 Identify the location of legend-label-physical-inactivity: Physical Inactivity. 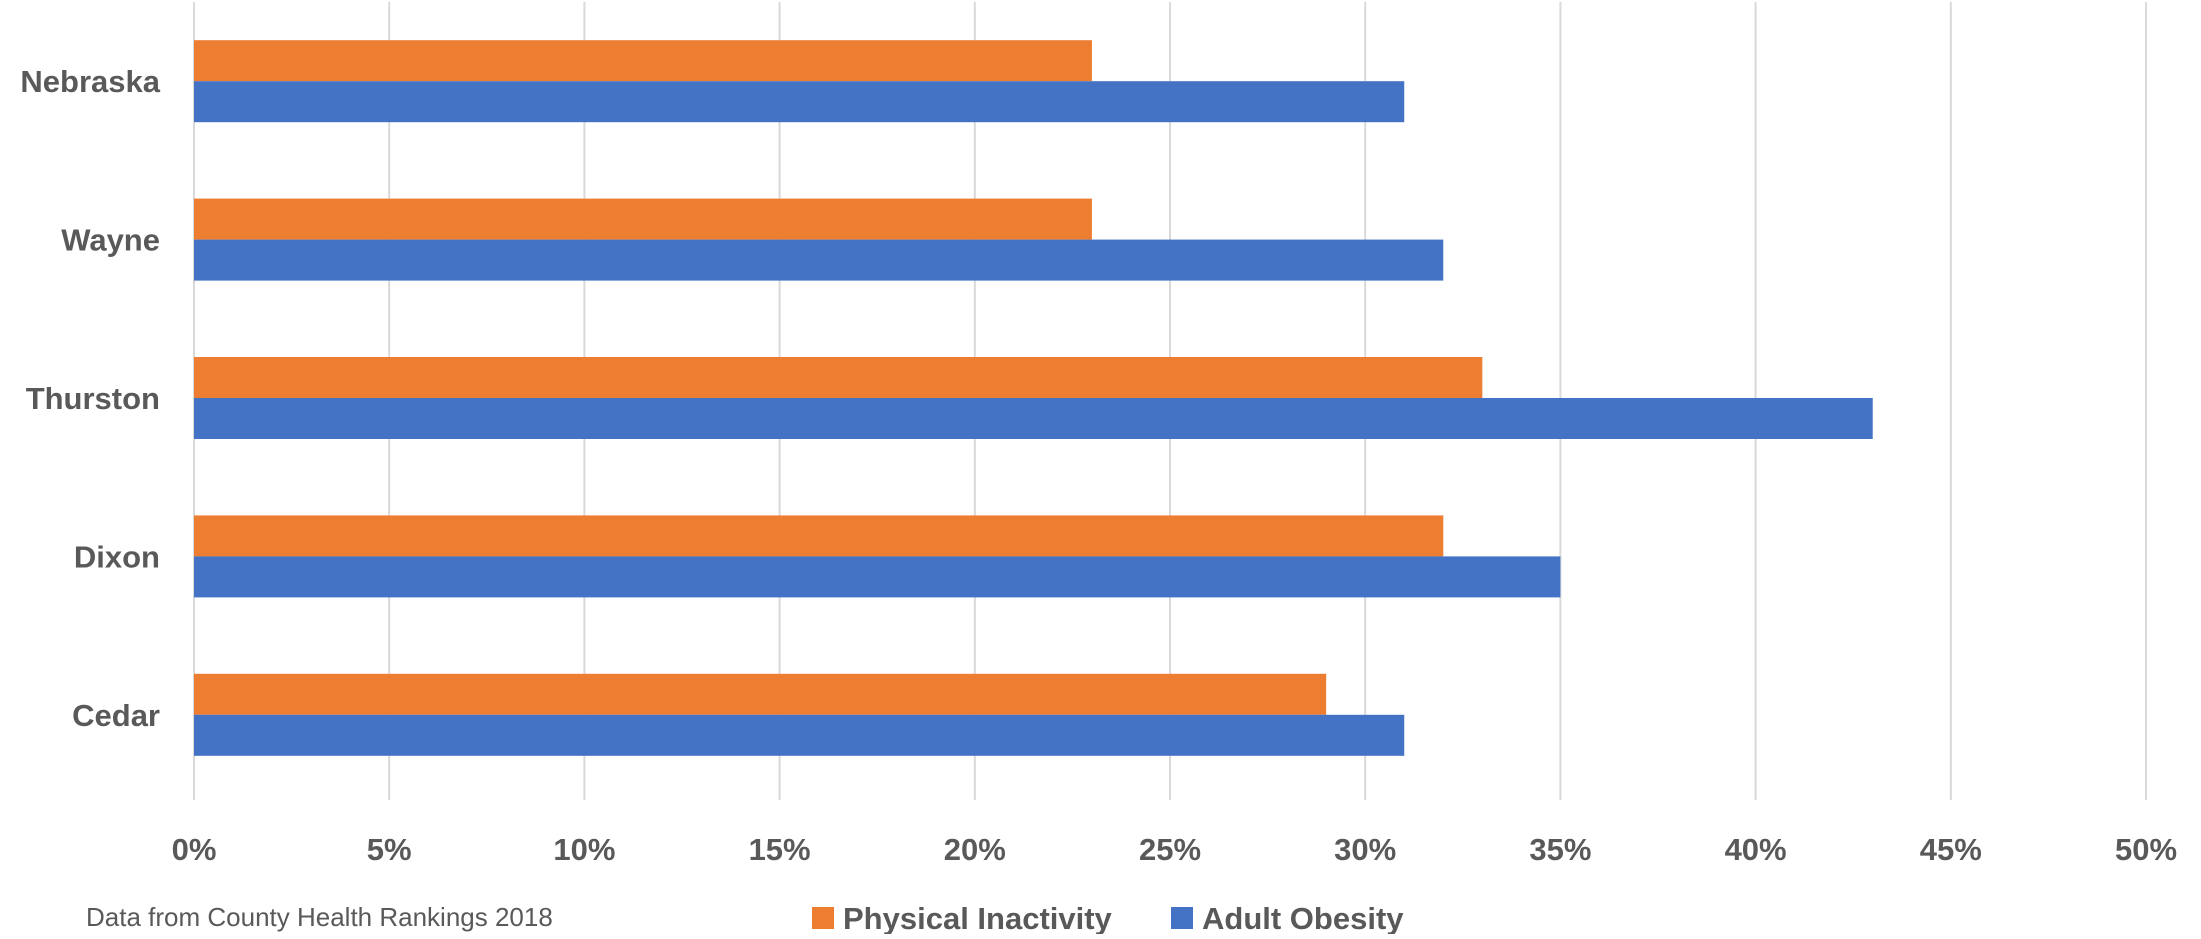
(978, 917).